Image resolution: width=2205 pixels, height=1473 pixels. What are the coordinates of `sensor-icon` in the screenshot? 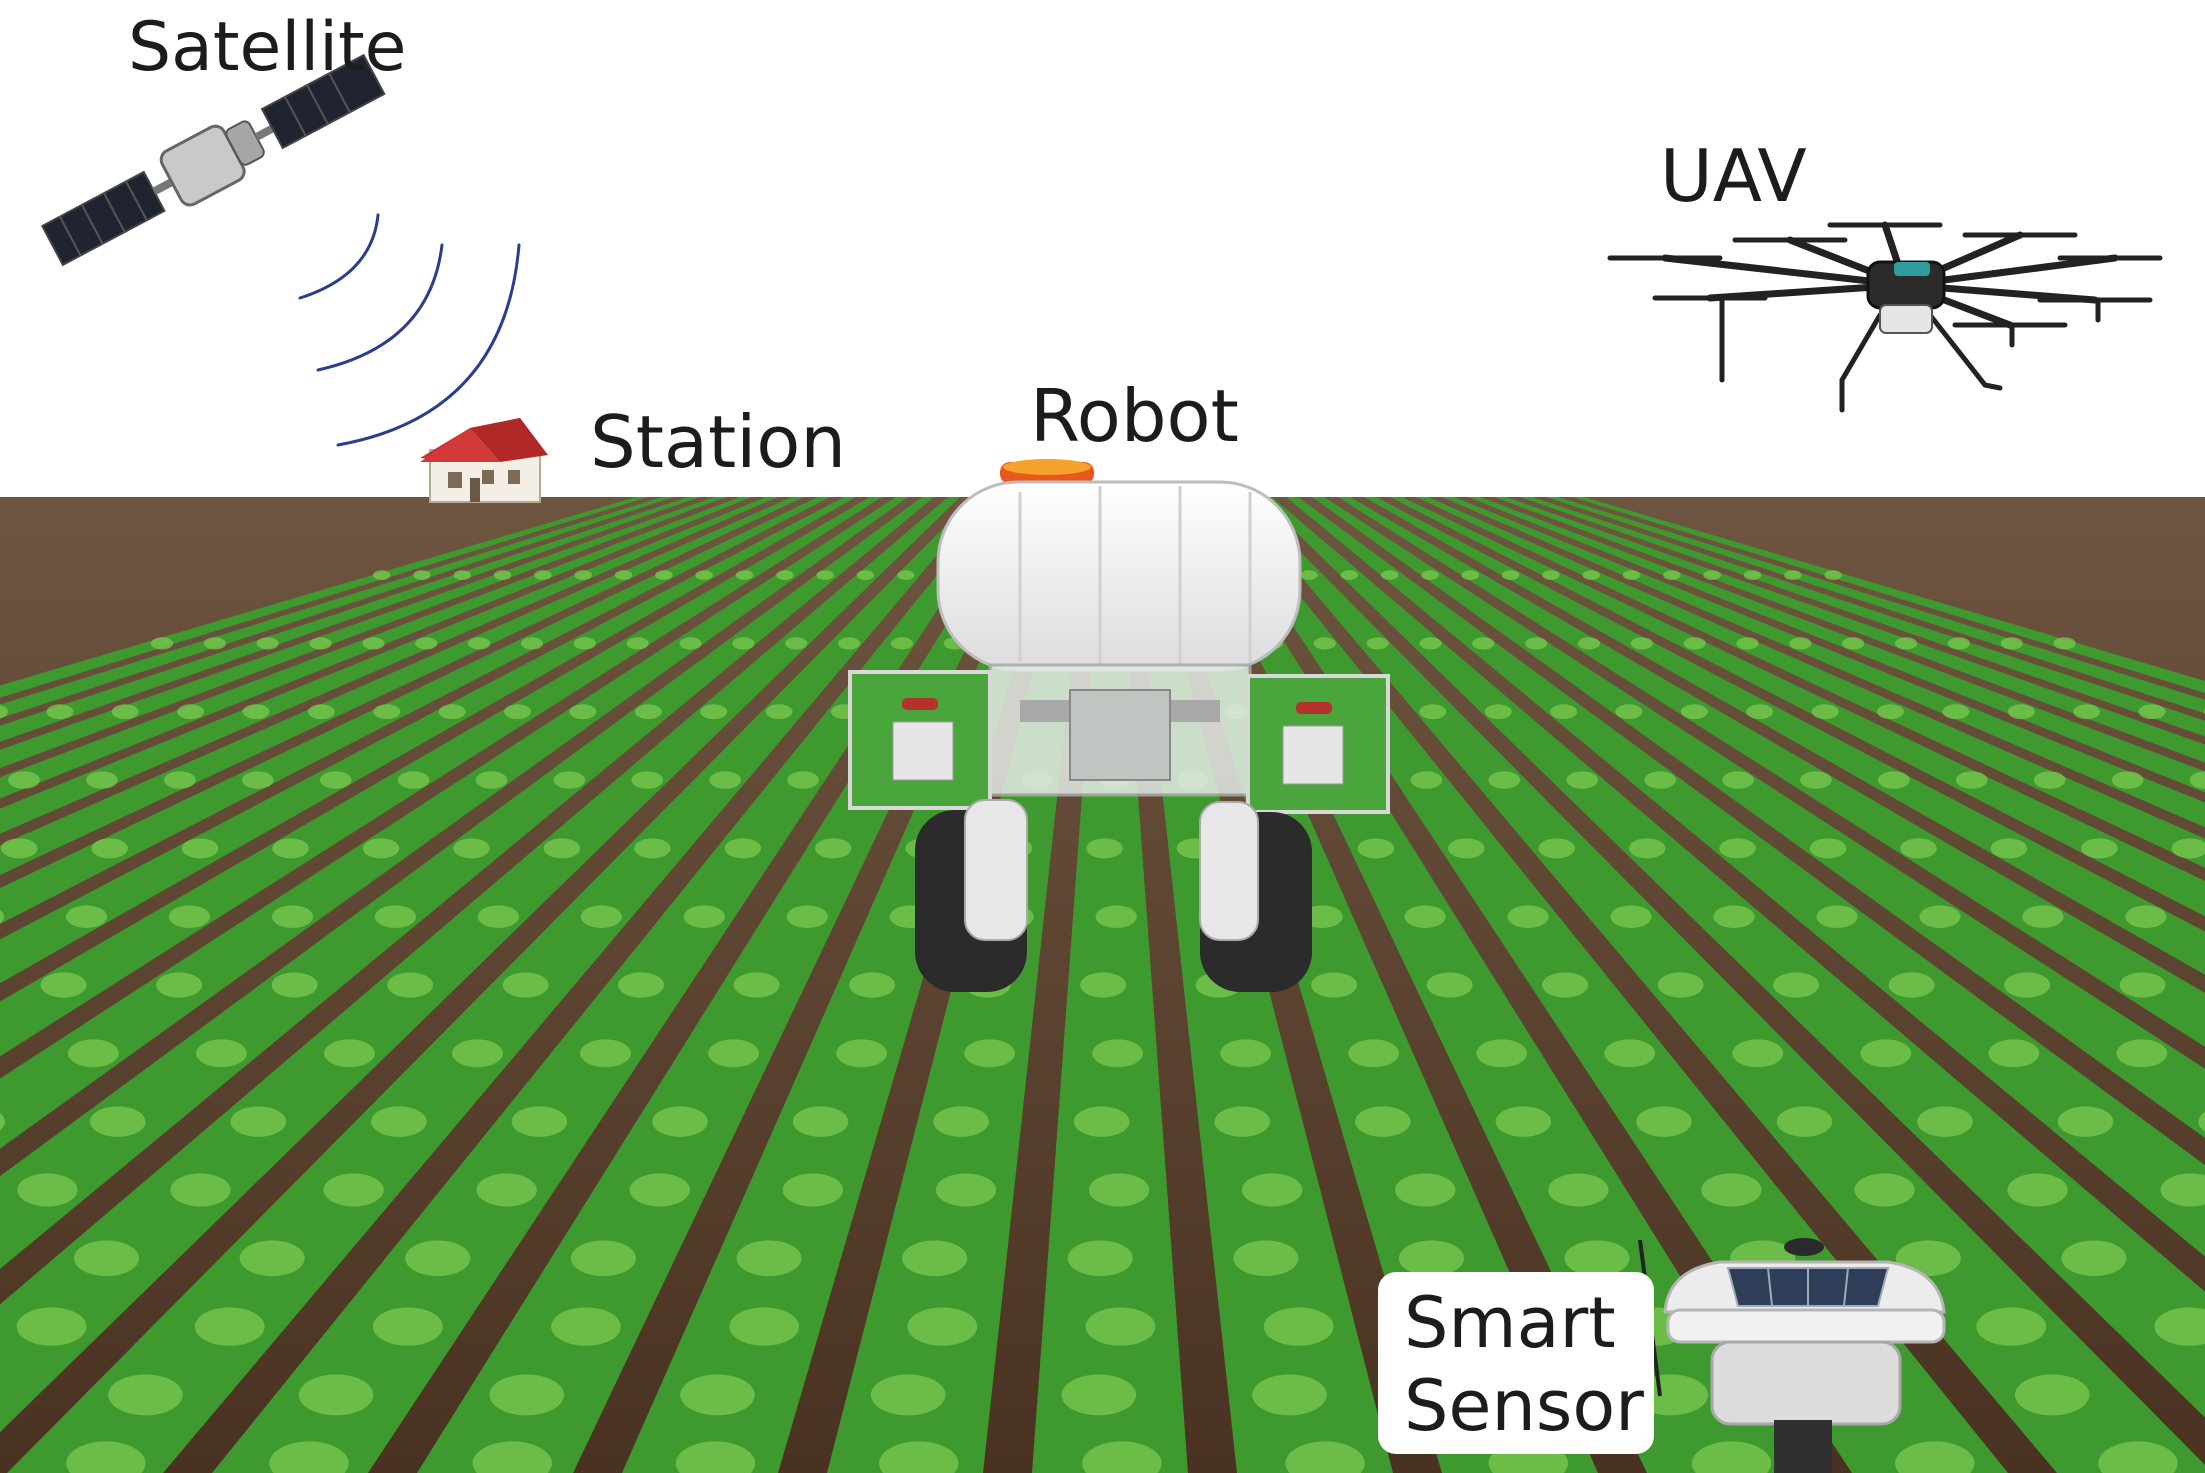 It's located at (1792, 1355).